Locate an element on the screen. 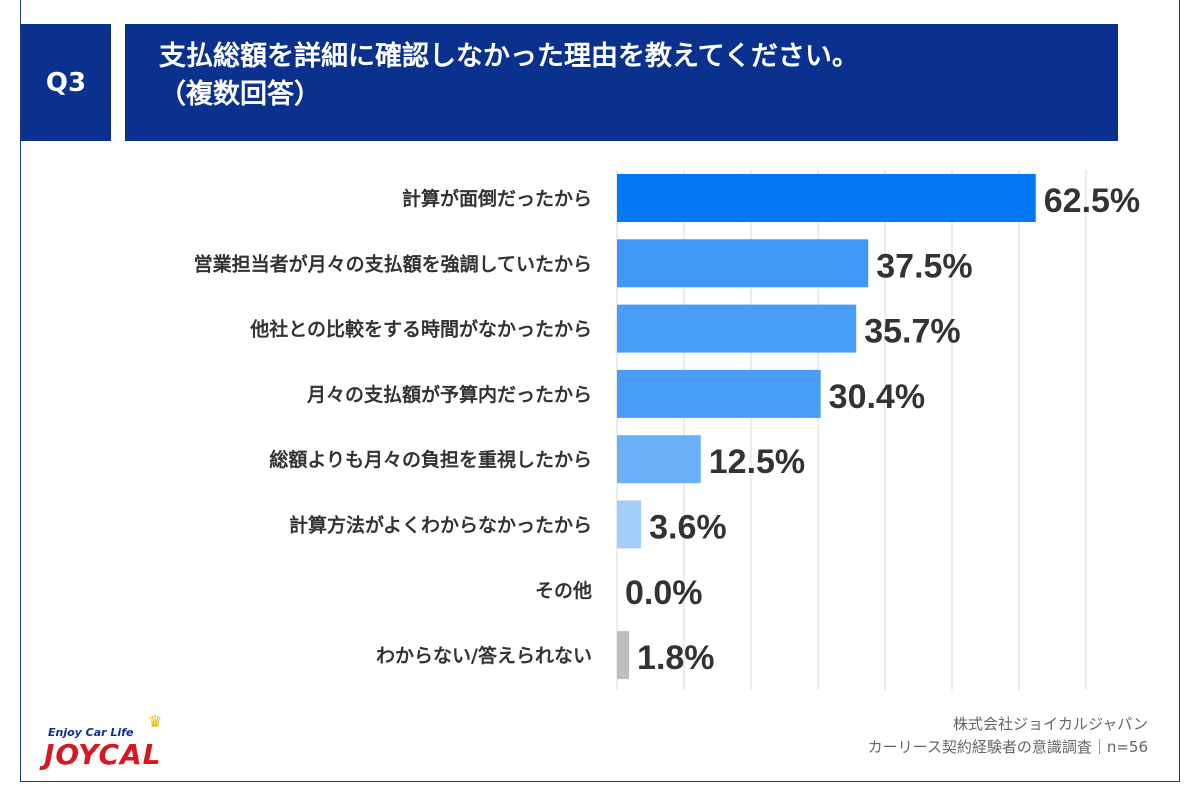  data-label: 0.0% is located at coordinates (664, 593).